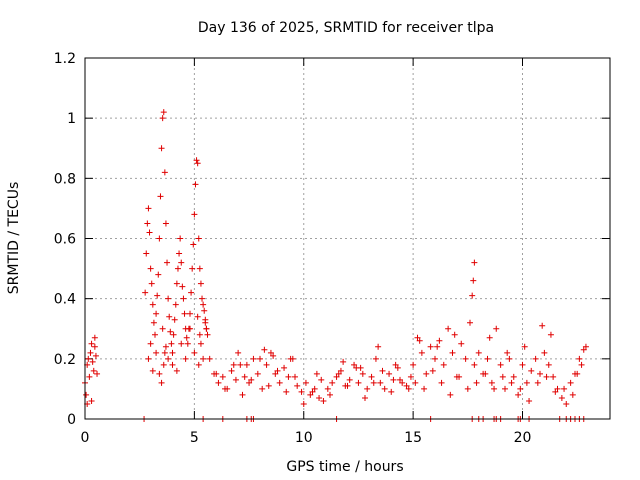 Image resolution: width=640 pixels, height=480 pixels. What do you see at coordinates (65, 300) in the screenshot?
I see `y-tick-label: 0.4` at bounding box center [65, 300].